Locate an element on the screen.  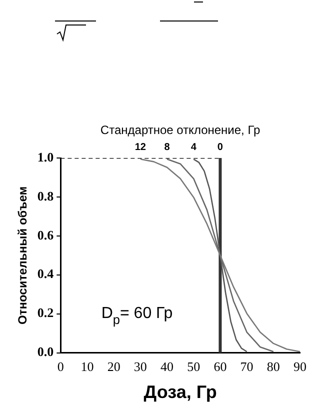
x-tick-label: 50 is located at coordinates (193, 366).